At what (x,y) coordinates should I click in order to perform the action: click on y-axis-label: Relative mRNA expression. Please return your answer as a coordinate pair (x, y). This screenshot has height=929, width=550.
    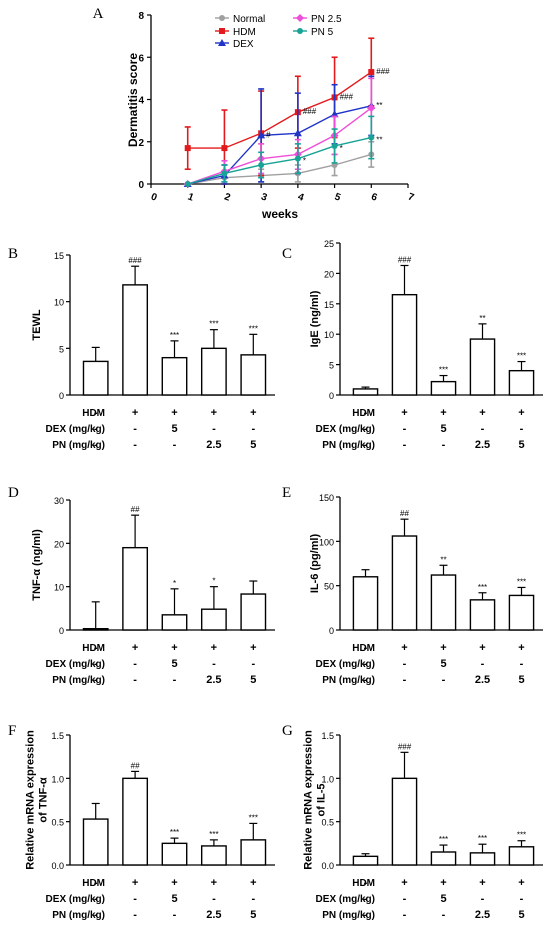
    Looking at the image, I should click on (31, 800).